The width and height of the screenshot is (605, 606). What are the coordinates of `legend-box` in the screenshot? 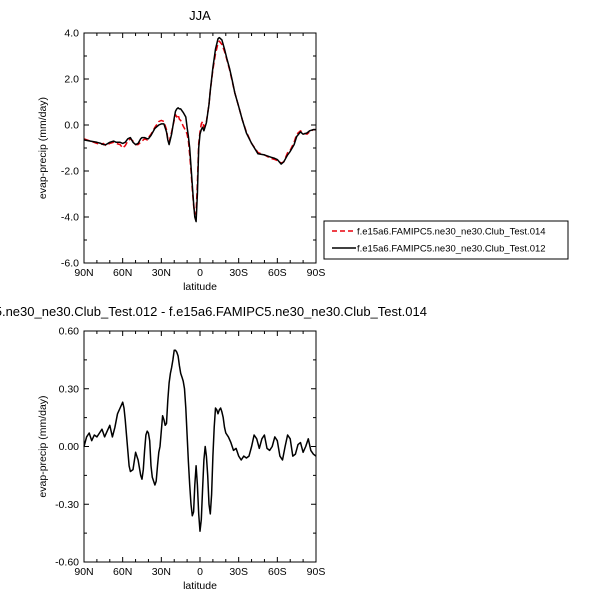 It's located at (446, 240).